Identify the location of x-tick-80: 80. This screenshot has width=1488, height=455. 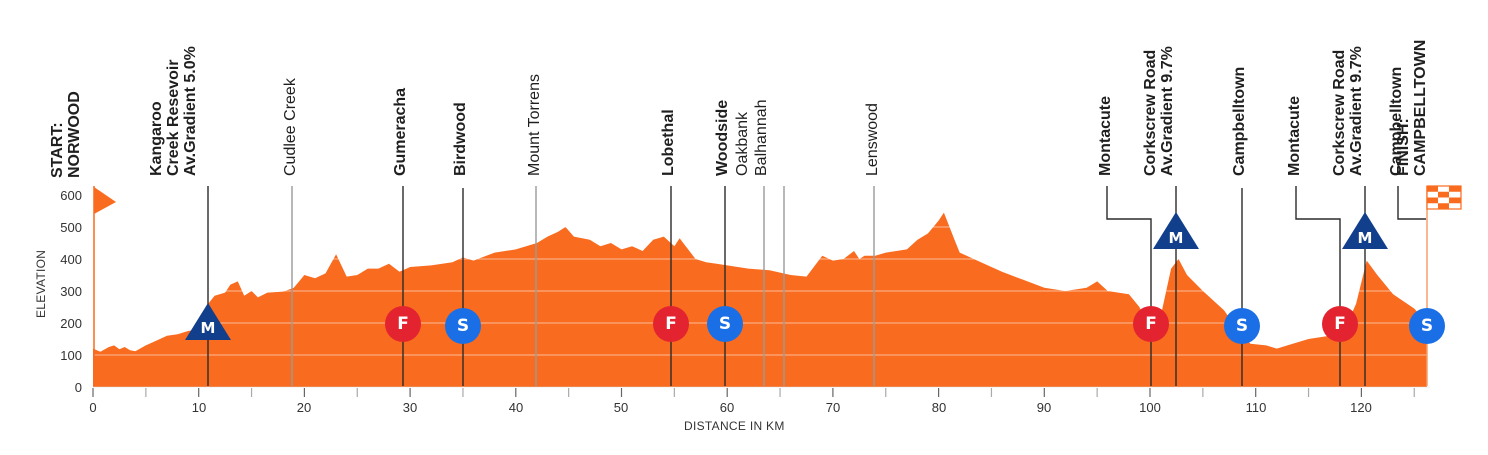
(939, 407).